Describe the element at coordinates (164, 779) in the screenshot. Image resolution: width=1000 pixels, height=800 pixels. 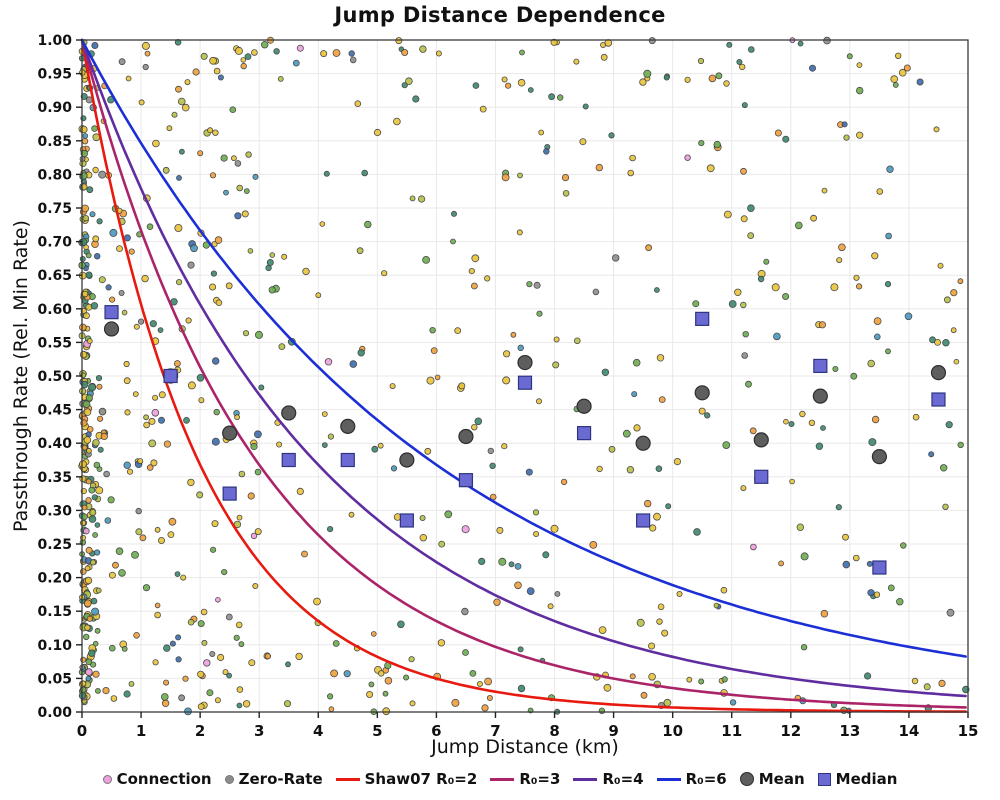
I see `legend-label: Connection` at that location.